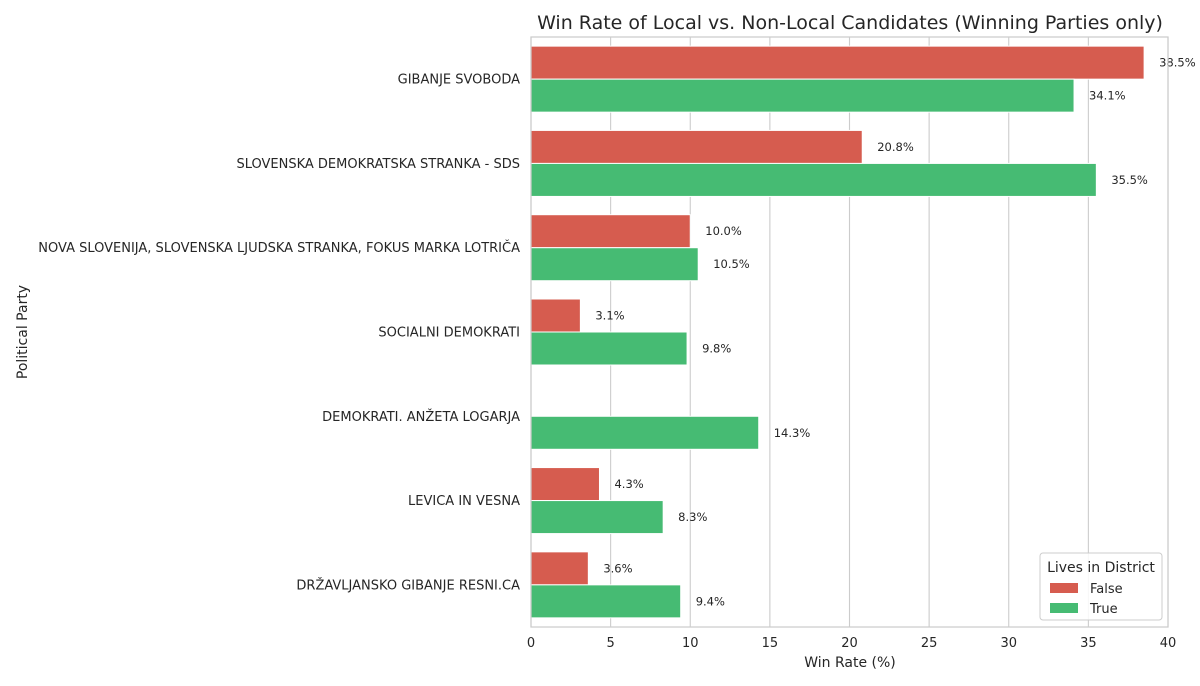 This screenshot has height=686, width=1200. I want to click on x-tick-label: 20, so click(849, 643).